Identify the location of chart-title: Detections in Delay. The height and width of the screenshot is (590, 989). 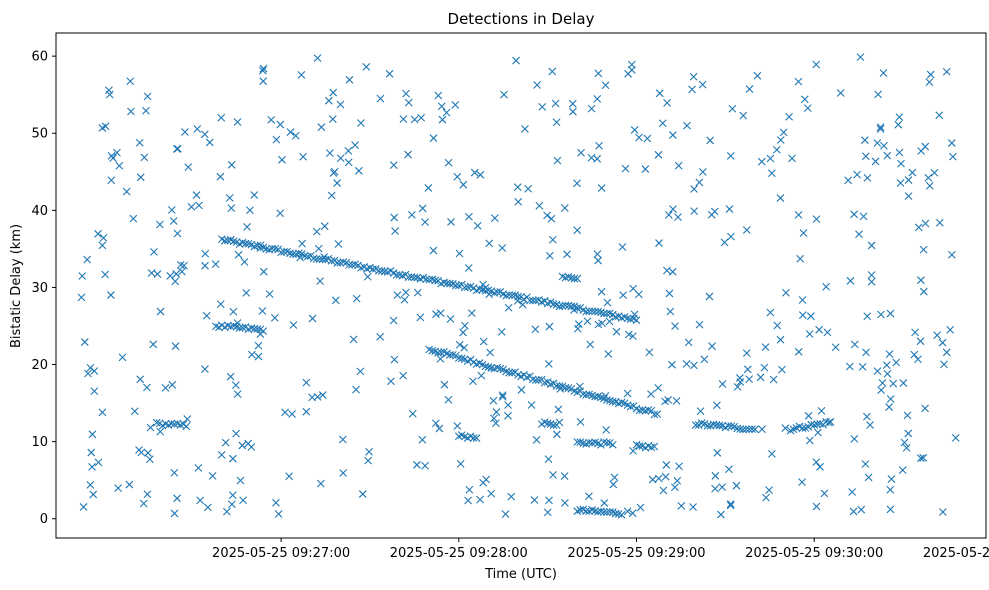
(521, 19).